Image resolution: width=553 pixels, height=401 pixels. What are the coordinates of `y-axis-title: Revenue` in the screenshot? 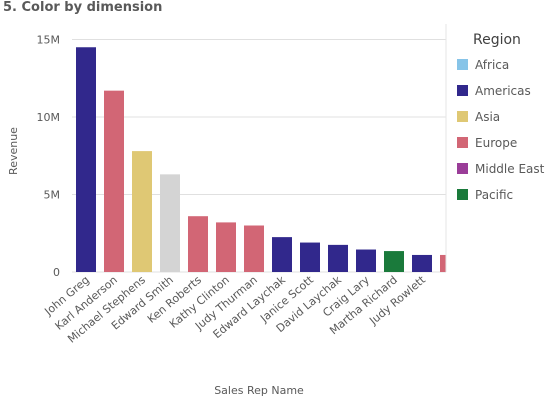 It's located at (13, 151).